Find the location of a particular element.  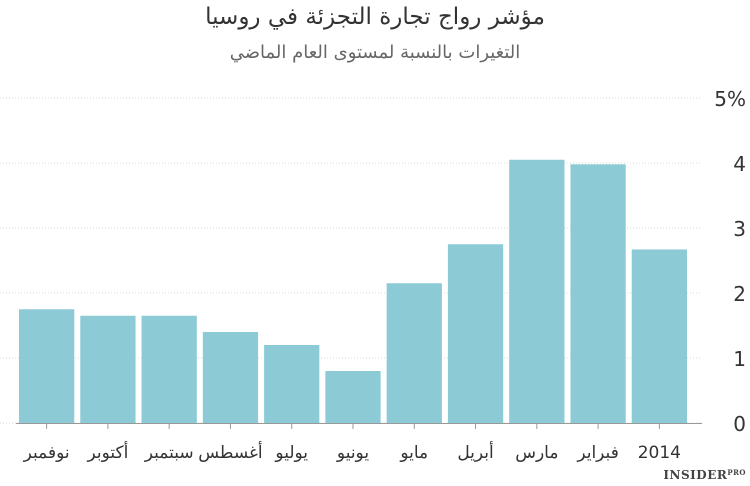

y-tick-label: 4 is located at coordinates (739, 164).